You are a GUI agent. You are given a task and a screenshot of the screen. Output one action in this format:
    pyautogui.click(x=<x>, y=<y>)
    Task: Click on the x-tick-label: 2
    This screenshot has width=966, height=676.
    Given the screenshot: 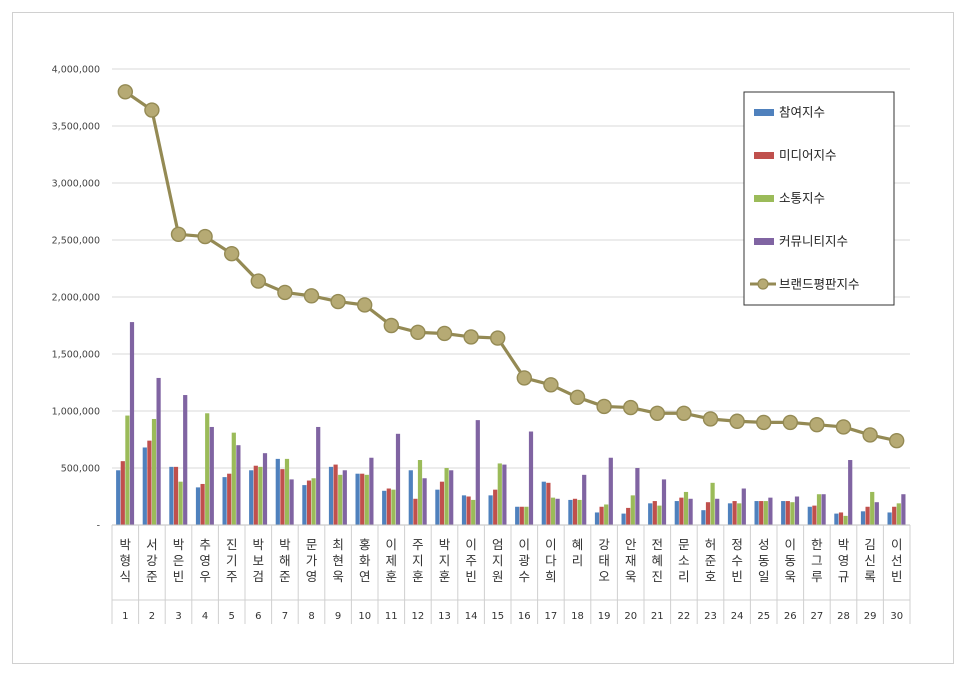 What is the action you would take?
    pyautogui.click(x=152, y=616)
    